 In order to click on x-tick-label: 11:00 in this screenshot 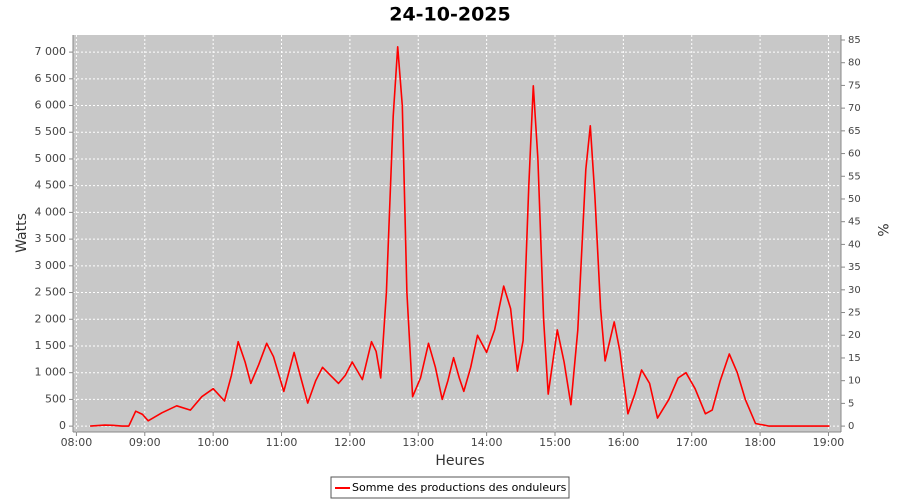, I will do `click(282, 442)`.